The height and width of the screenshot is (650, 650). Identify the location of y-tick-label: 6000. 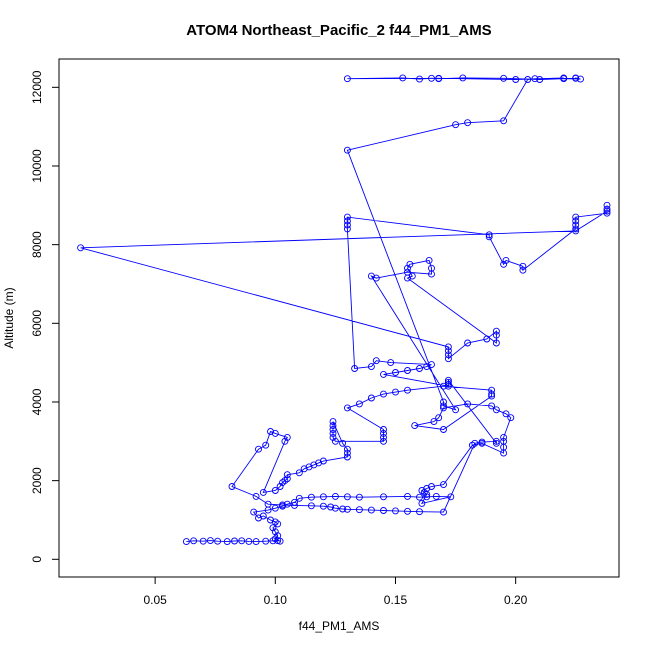
(37, 323).